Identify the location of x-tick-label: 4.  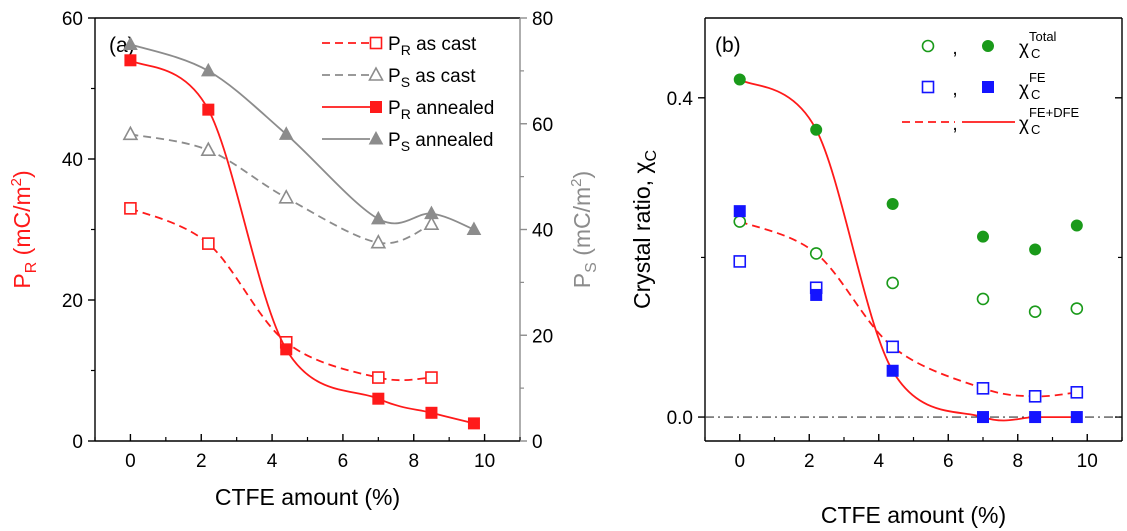
(272, 461).